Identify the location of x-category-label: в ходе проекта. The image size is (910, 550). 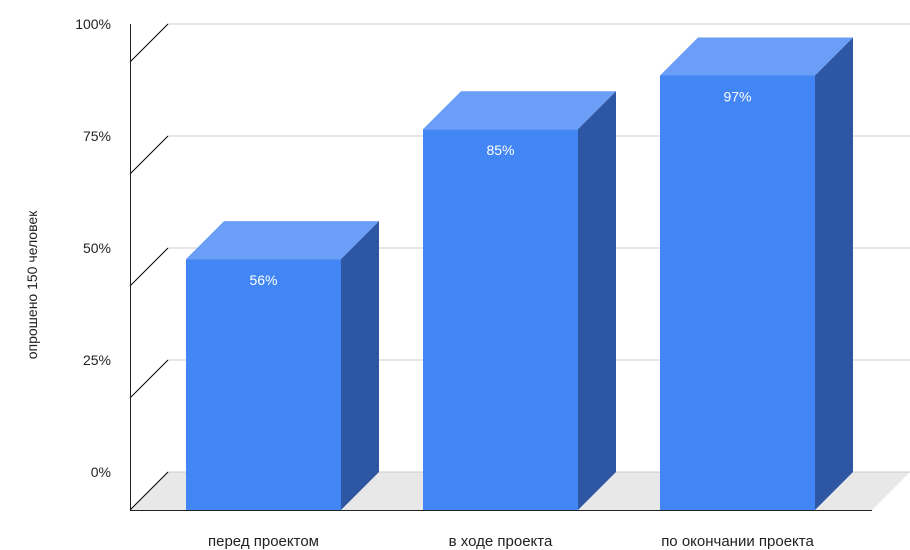
(501, 541).